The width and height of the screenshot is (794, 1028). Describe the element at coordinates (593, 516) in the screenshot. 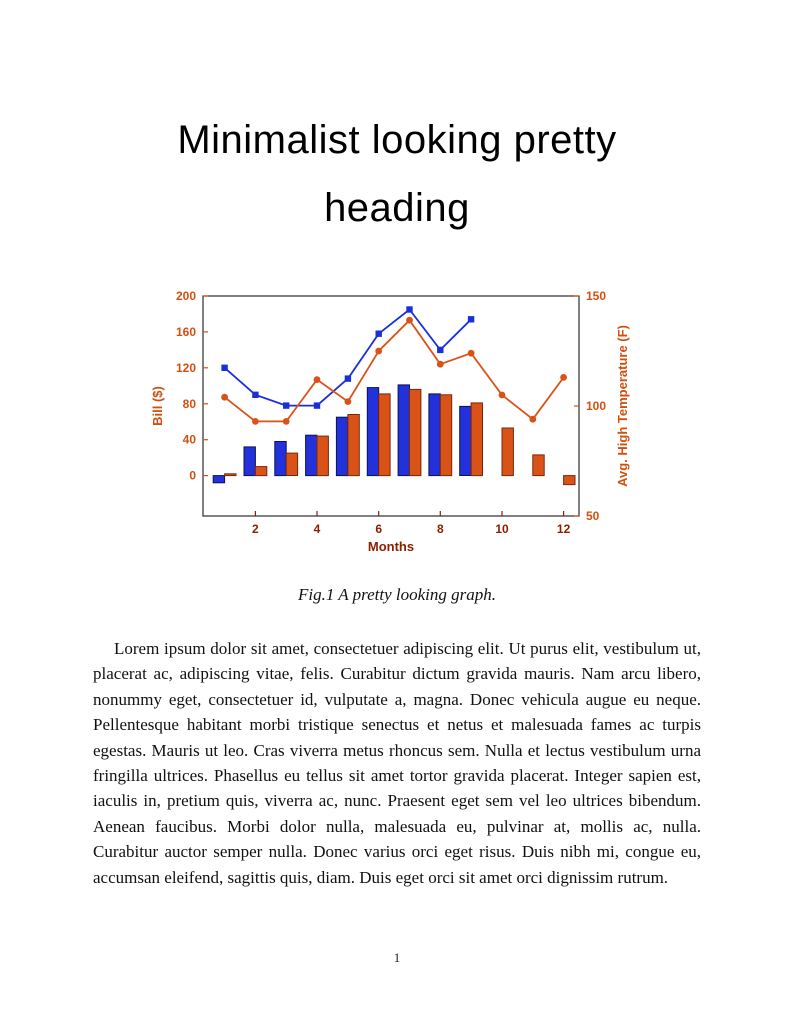

I see `svg-text: 50` at that location.